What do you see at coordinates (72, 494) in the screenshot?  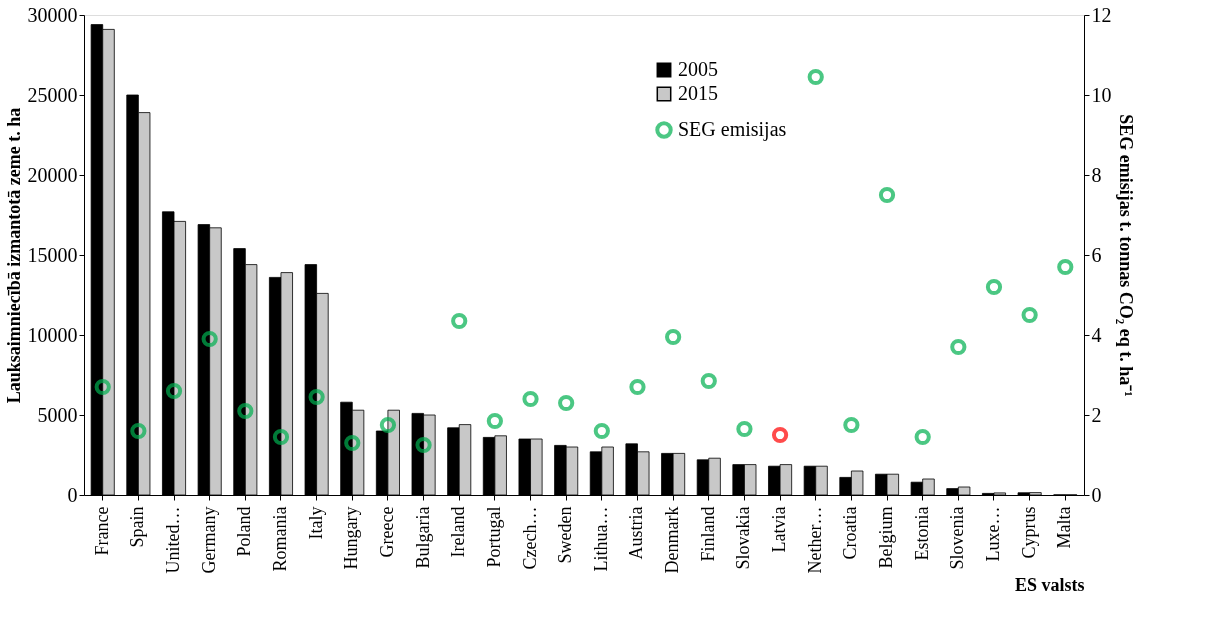 I see `y-tick-label: 0` at bounding box center [72, 494].